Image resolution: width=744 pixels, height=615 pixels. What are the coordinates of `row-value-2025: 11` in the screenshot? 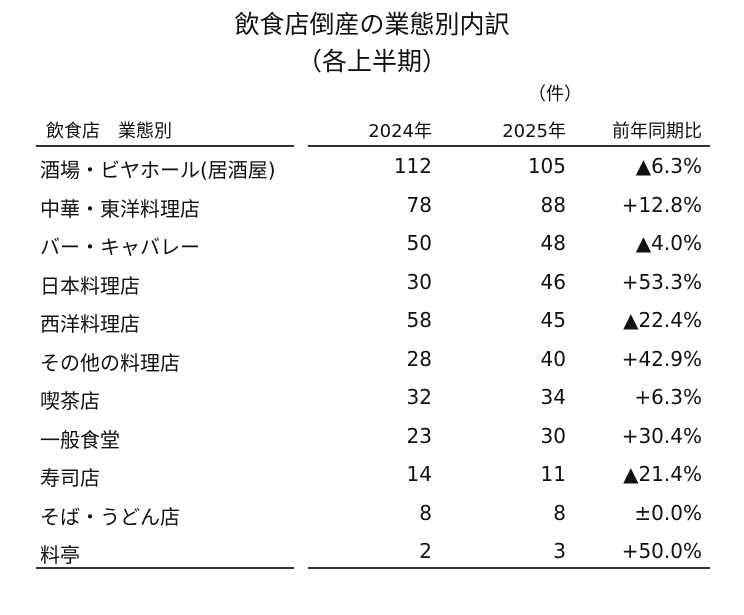 It's located at (553, 474).